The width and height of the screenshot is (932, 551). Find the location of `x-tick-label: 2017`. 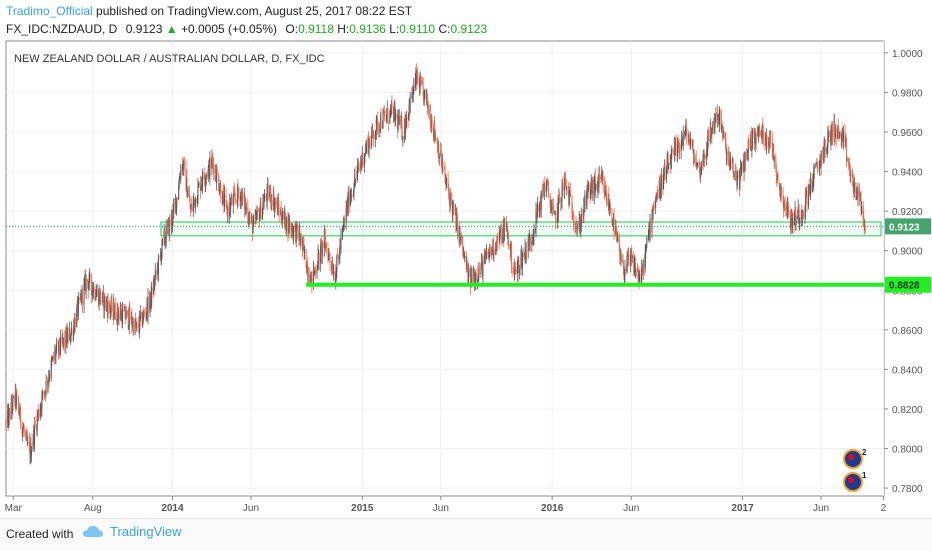

x-tick-label: 2017 is located at coordinates (742, 508).